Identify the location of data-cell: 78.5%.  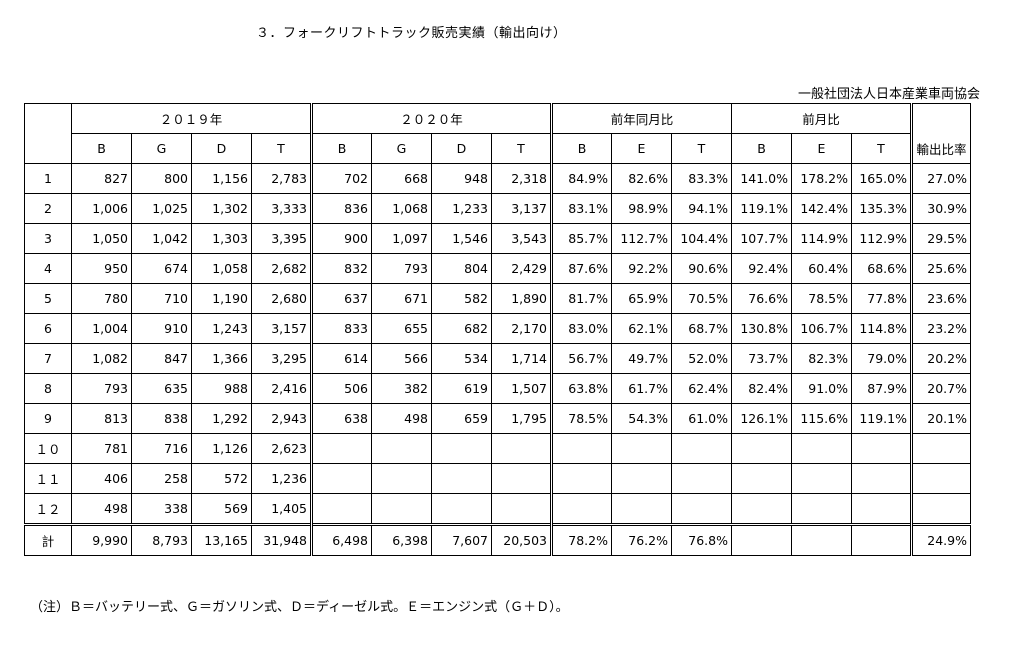
(821, 298).